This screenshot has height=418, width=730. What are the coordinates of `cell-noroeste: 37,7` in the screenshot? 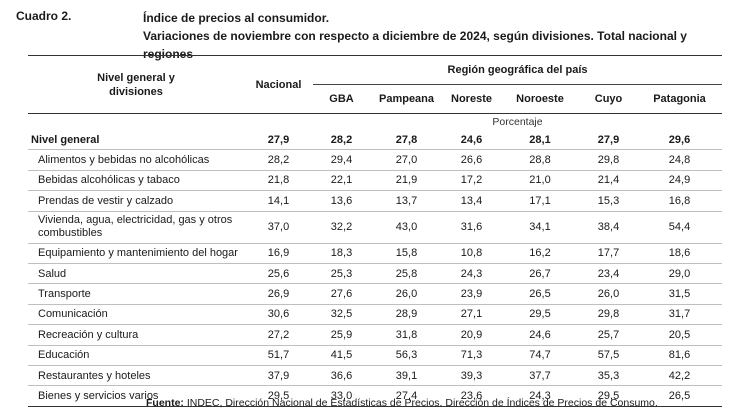 It's located at (540, 376).